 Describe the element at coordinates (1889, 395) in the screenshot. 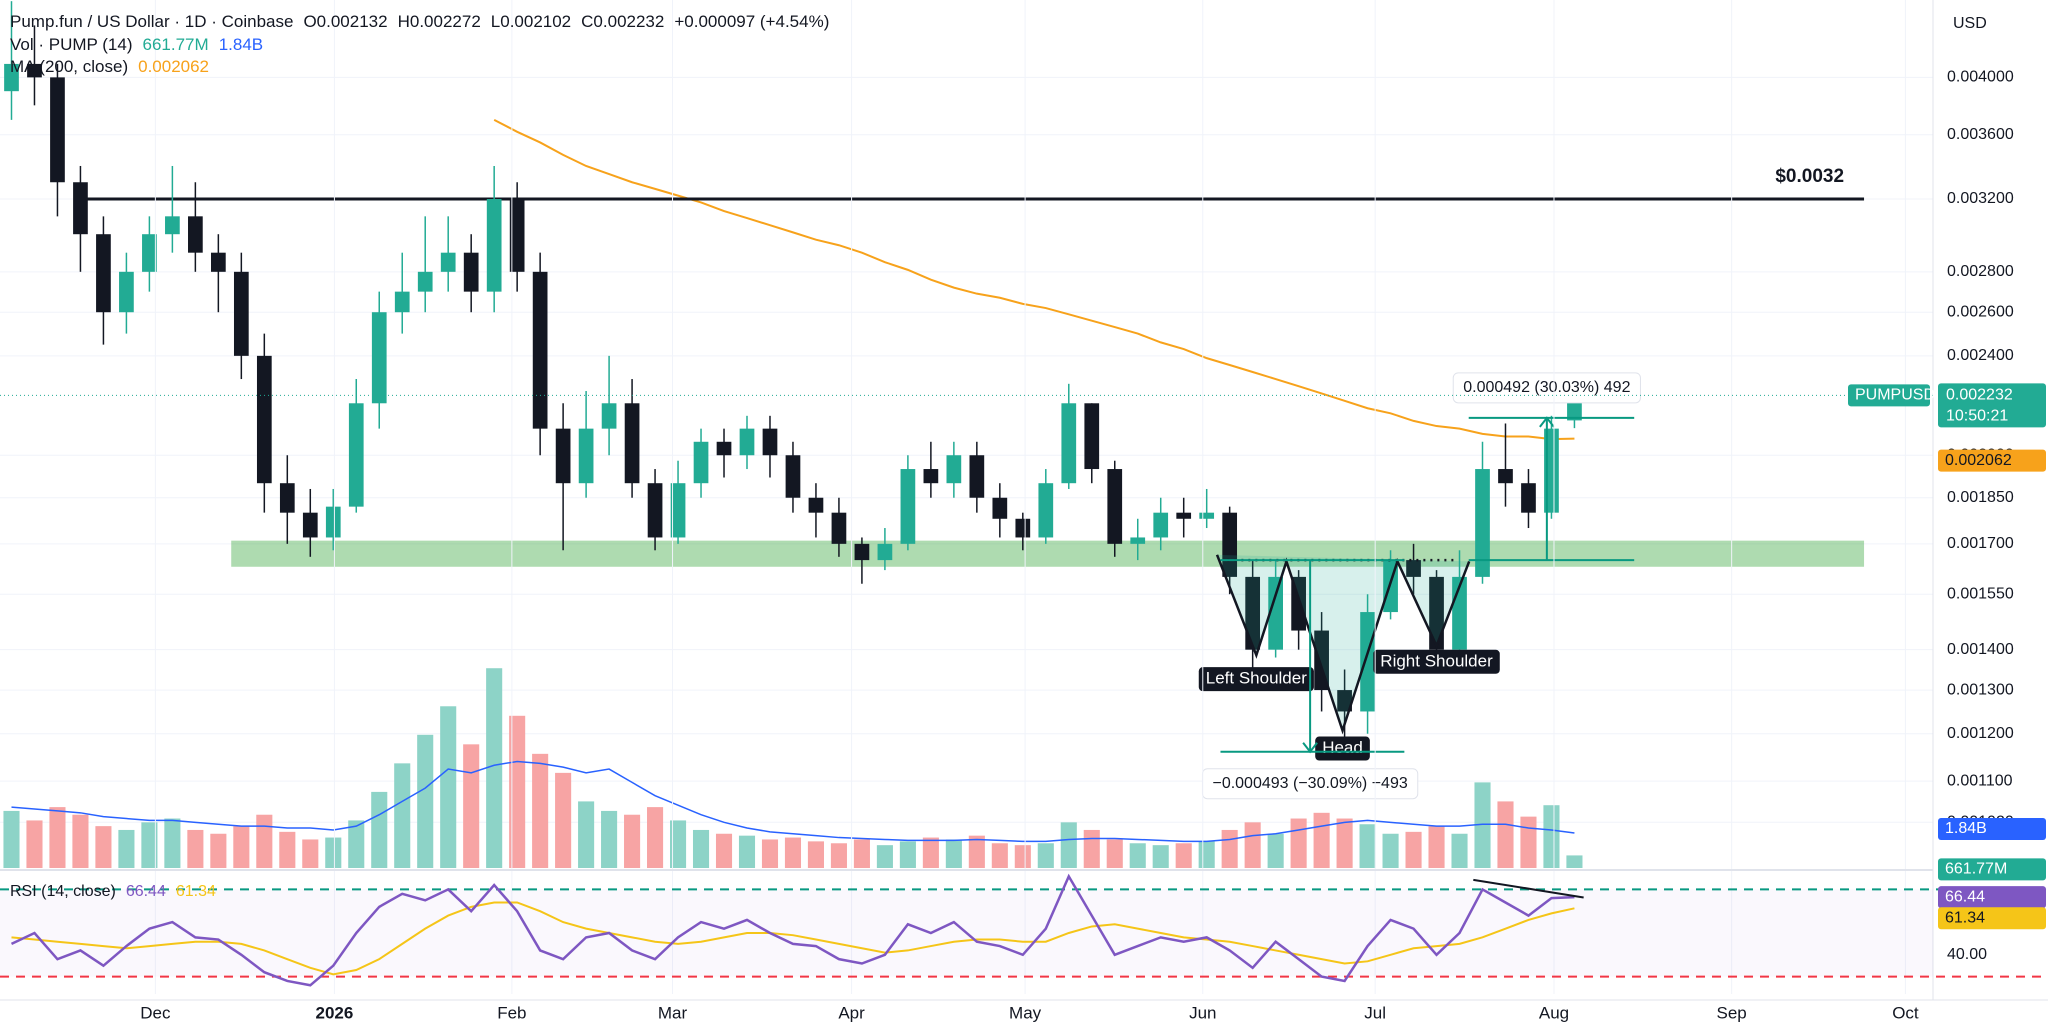

I see `symbol-tag-bg` at that location.